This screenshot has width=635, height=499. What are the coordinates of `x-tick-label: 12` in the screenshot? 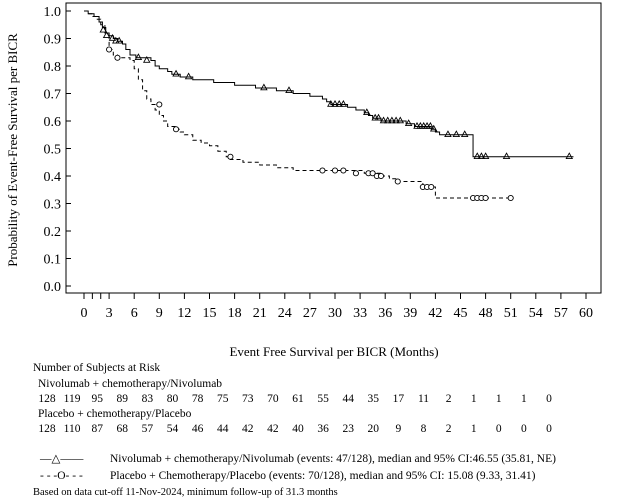 It's located at (184, 313).